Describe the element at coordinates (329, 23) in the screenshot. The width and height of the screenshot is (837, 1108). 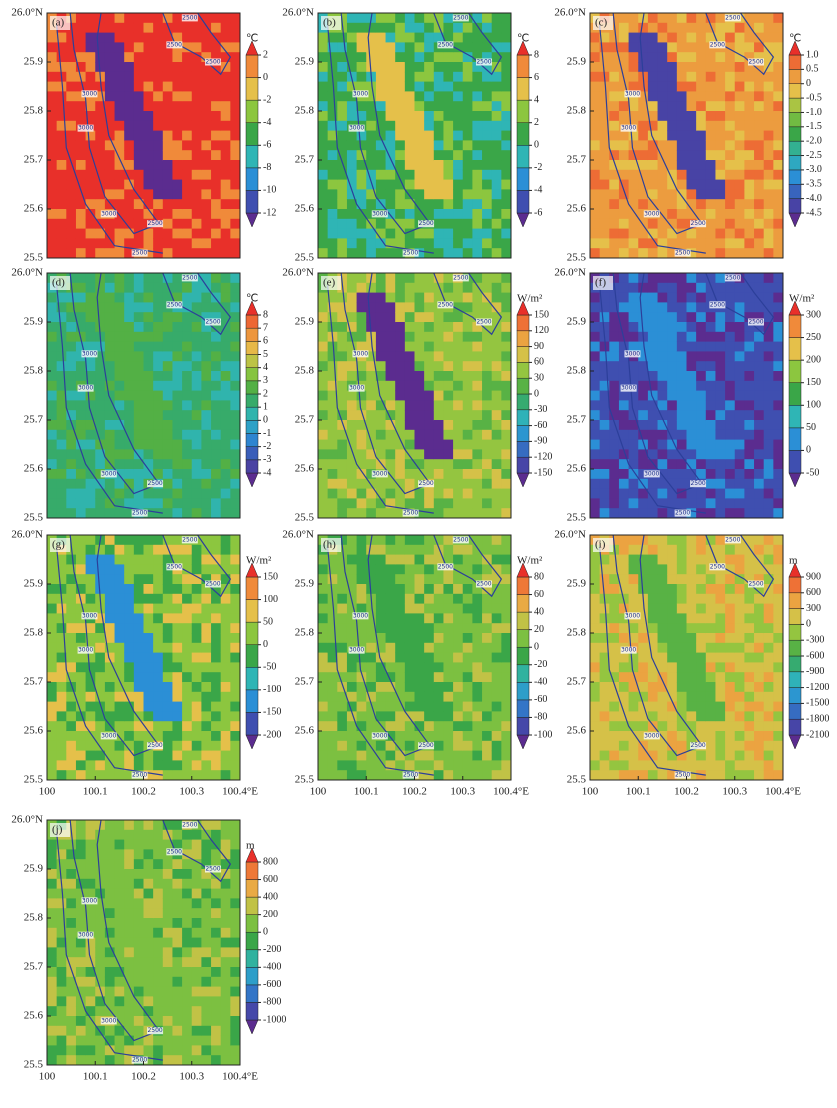
I see `panel-label: (b)` at that location.